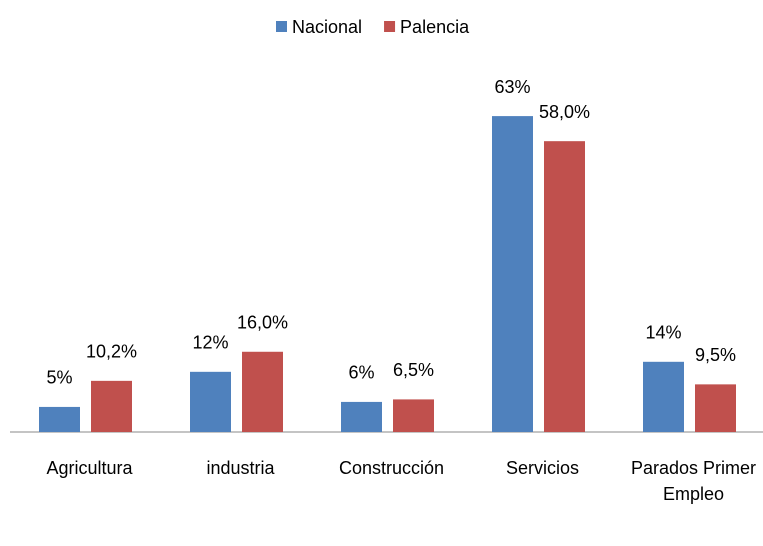 The image size is (763, 546). Describe the element at coordinates (542, 468) in the screenshot. I see `x-tick-label: Servicios` at that location.